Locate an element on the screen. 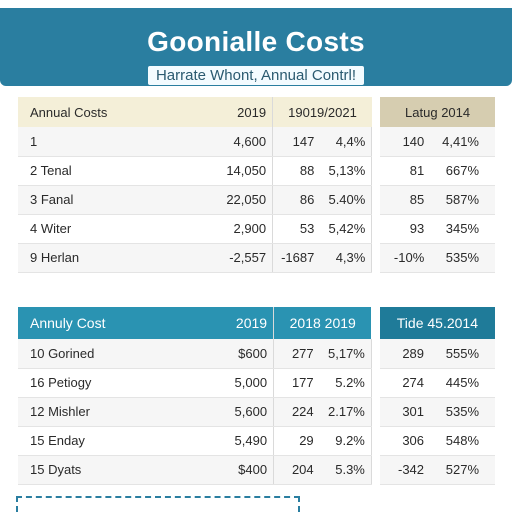 The image size is (512, 512). table-row: 15 Dyats $400 204 5.3% -342 527% is located at coordinates (256, 470).